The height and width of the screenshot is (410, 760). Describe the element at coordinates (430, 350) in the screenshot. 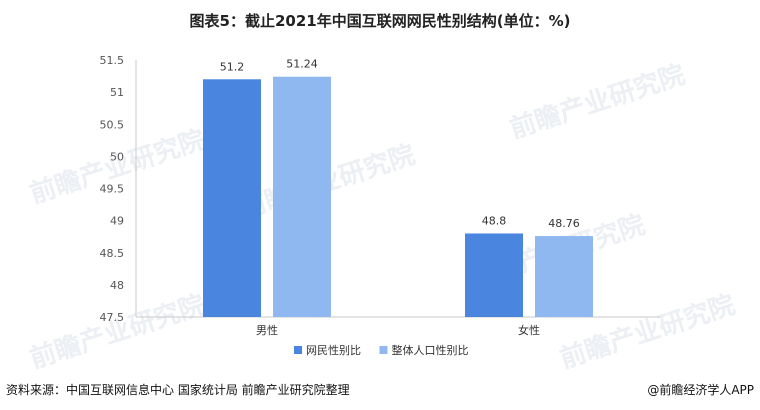

I see `legend-label: 整体人口性别比` at that location.